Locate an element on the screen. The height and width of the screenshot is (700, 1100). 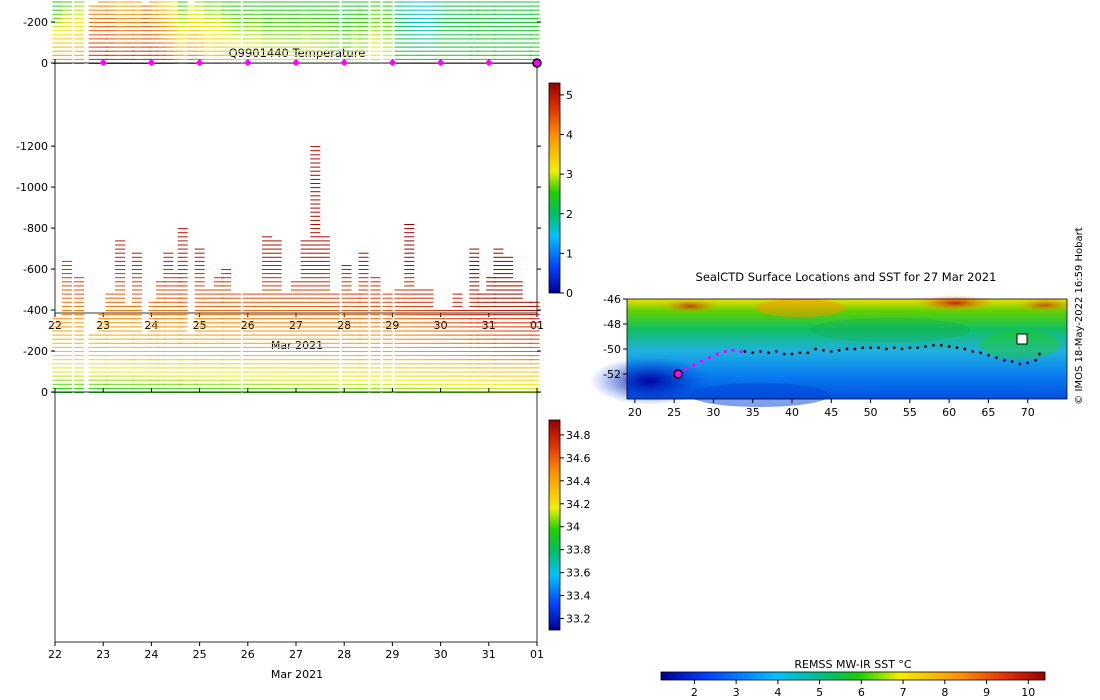
x-tick-label: 31 is located at coordinates (489, 325).